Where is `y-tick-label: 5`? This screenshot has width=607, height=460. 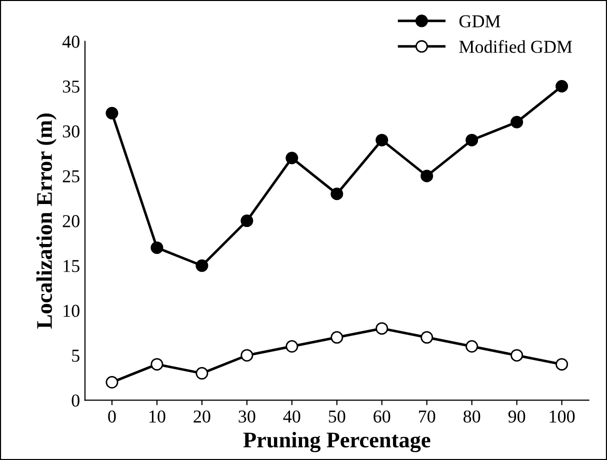
y-tick-label: 5 is located at coordinates (76, 356).